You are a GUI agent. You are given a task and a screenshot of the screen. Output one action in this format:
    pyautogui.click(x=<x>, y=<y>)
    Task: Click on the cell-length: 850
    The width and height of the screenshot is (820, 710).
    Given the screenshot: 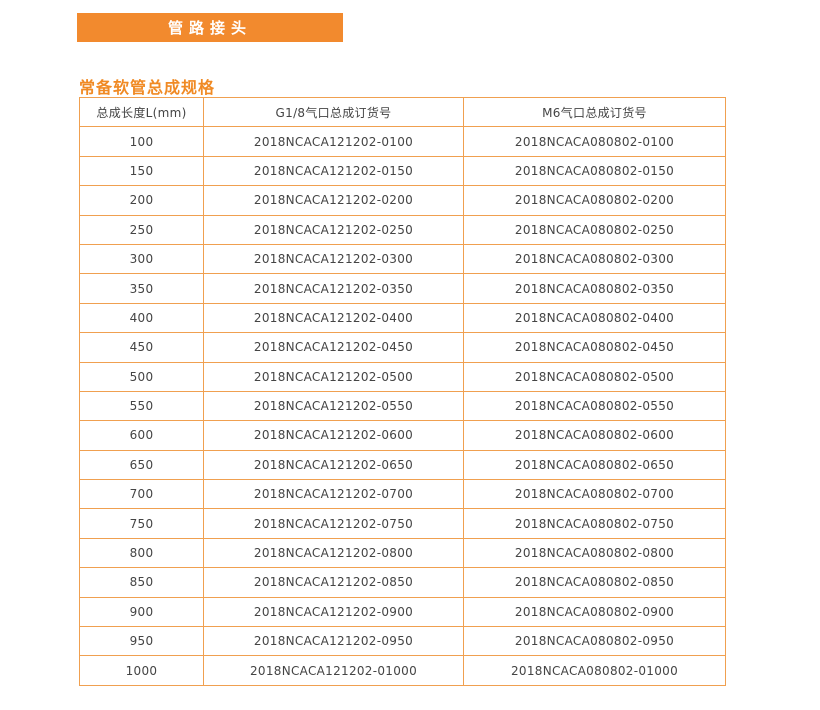 What is the action you would take?
    pyautogui.click(x=141, y=582)
    